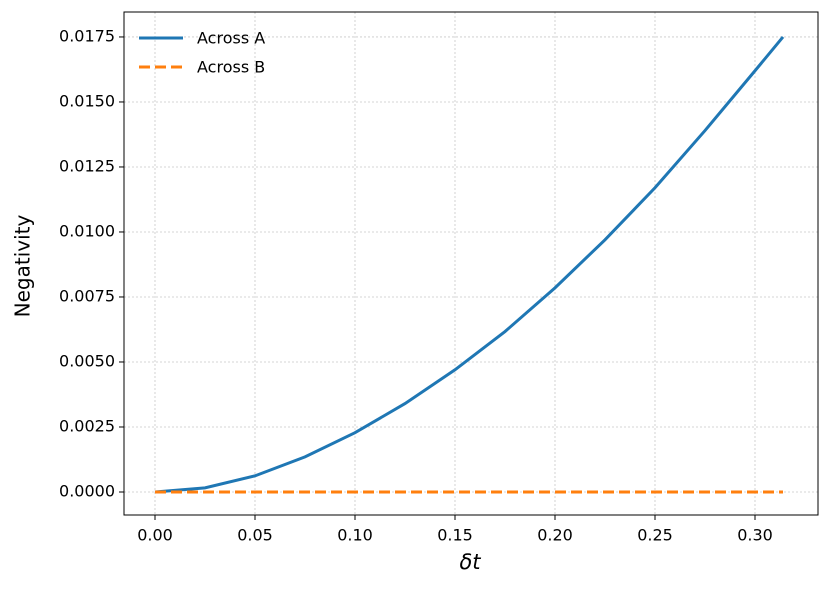  I want to click on y-axis-label: Negativity, so click(23, 265).